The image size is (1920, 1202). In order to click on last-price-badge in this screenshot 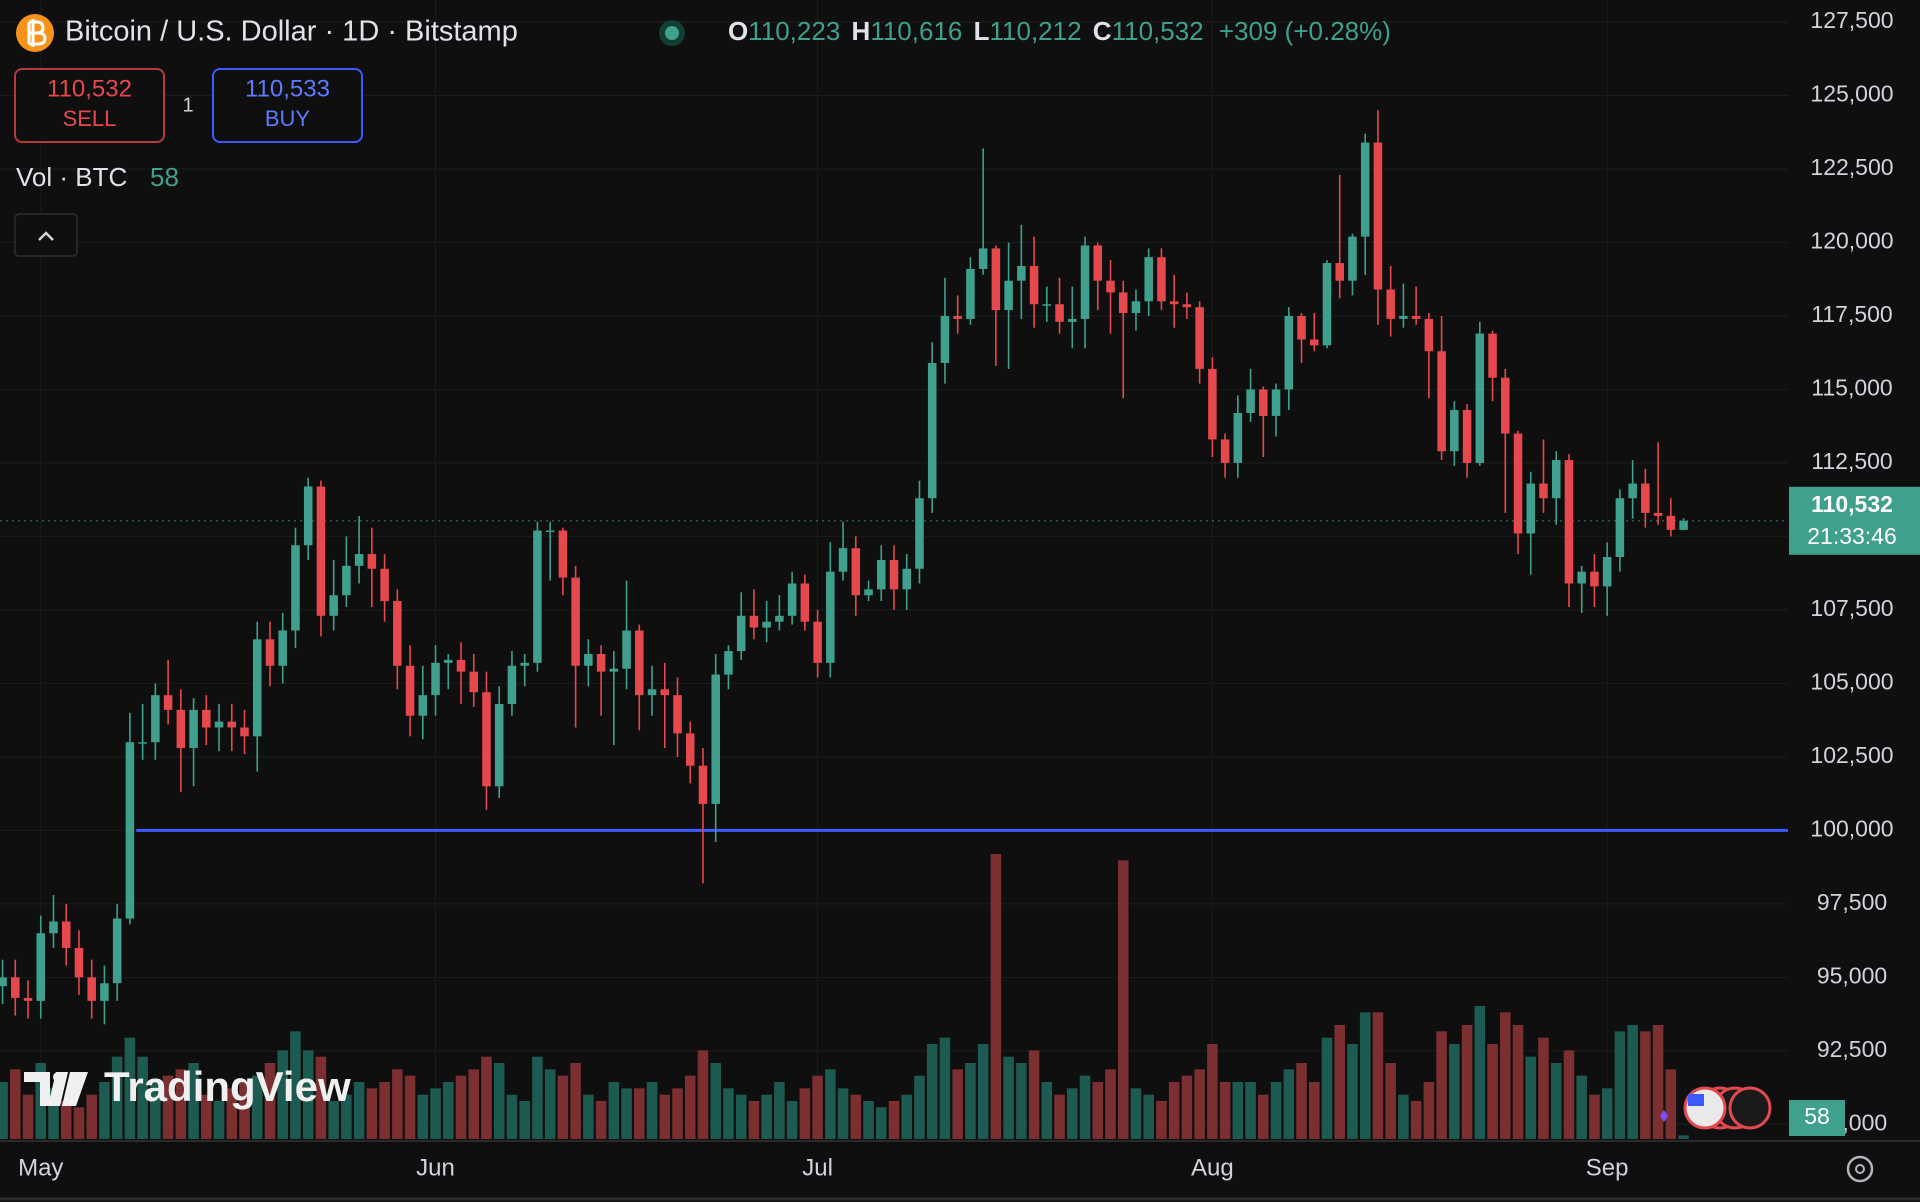, I will do `click(1854, 520)`.